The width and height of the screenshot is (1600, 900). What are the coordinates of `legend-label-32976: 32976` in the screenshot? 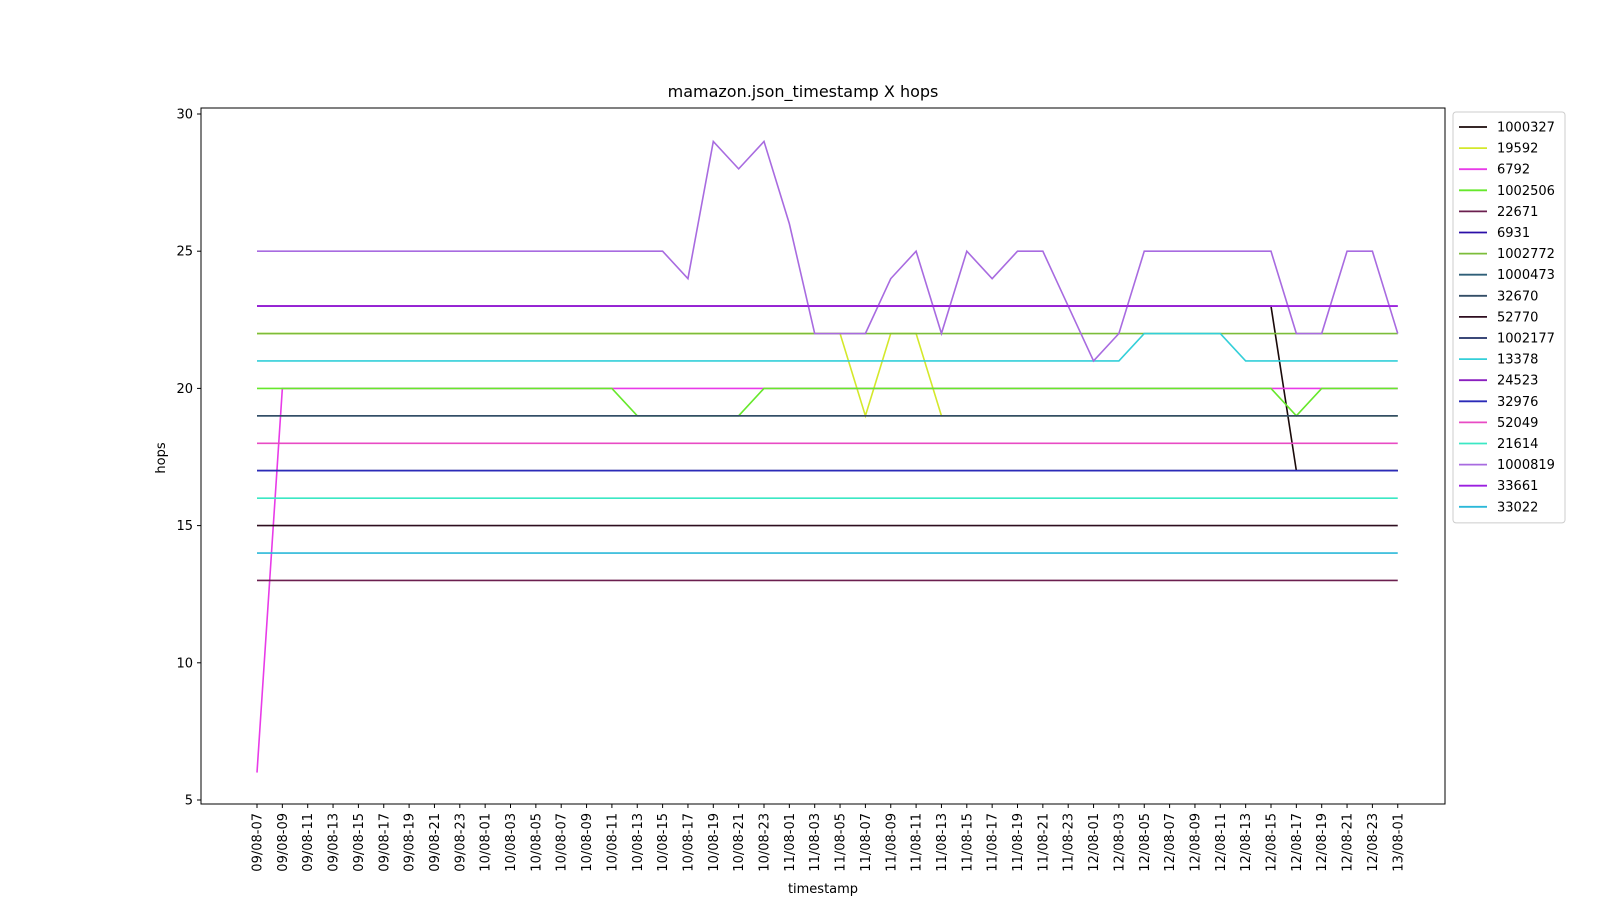 It's located at (1517, 402).